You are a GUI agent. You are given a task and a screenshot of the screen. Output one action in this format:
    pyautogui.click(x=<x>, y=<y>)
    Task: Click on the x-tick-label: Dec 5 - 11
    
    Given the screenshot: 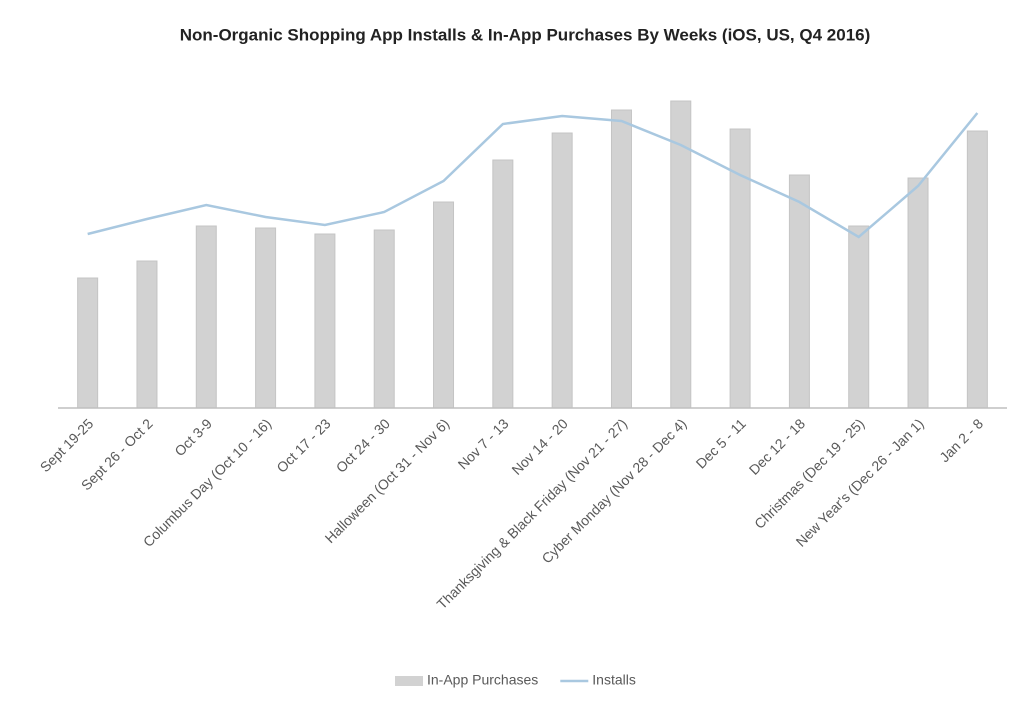 What is the action you would take?
    pyautogui.click(x=721, y=443)
    